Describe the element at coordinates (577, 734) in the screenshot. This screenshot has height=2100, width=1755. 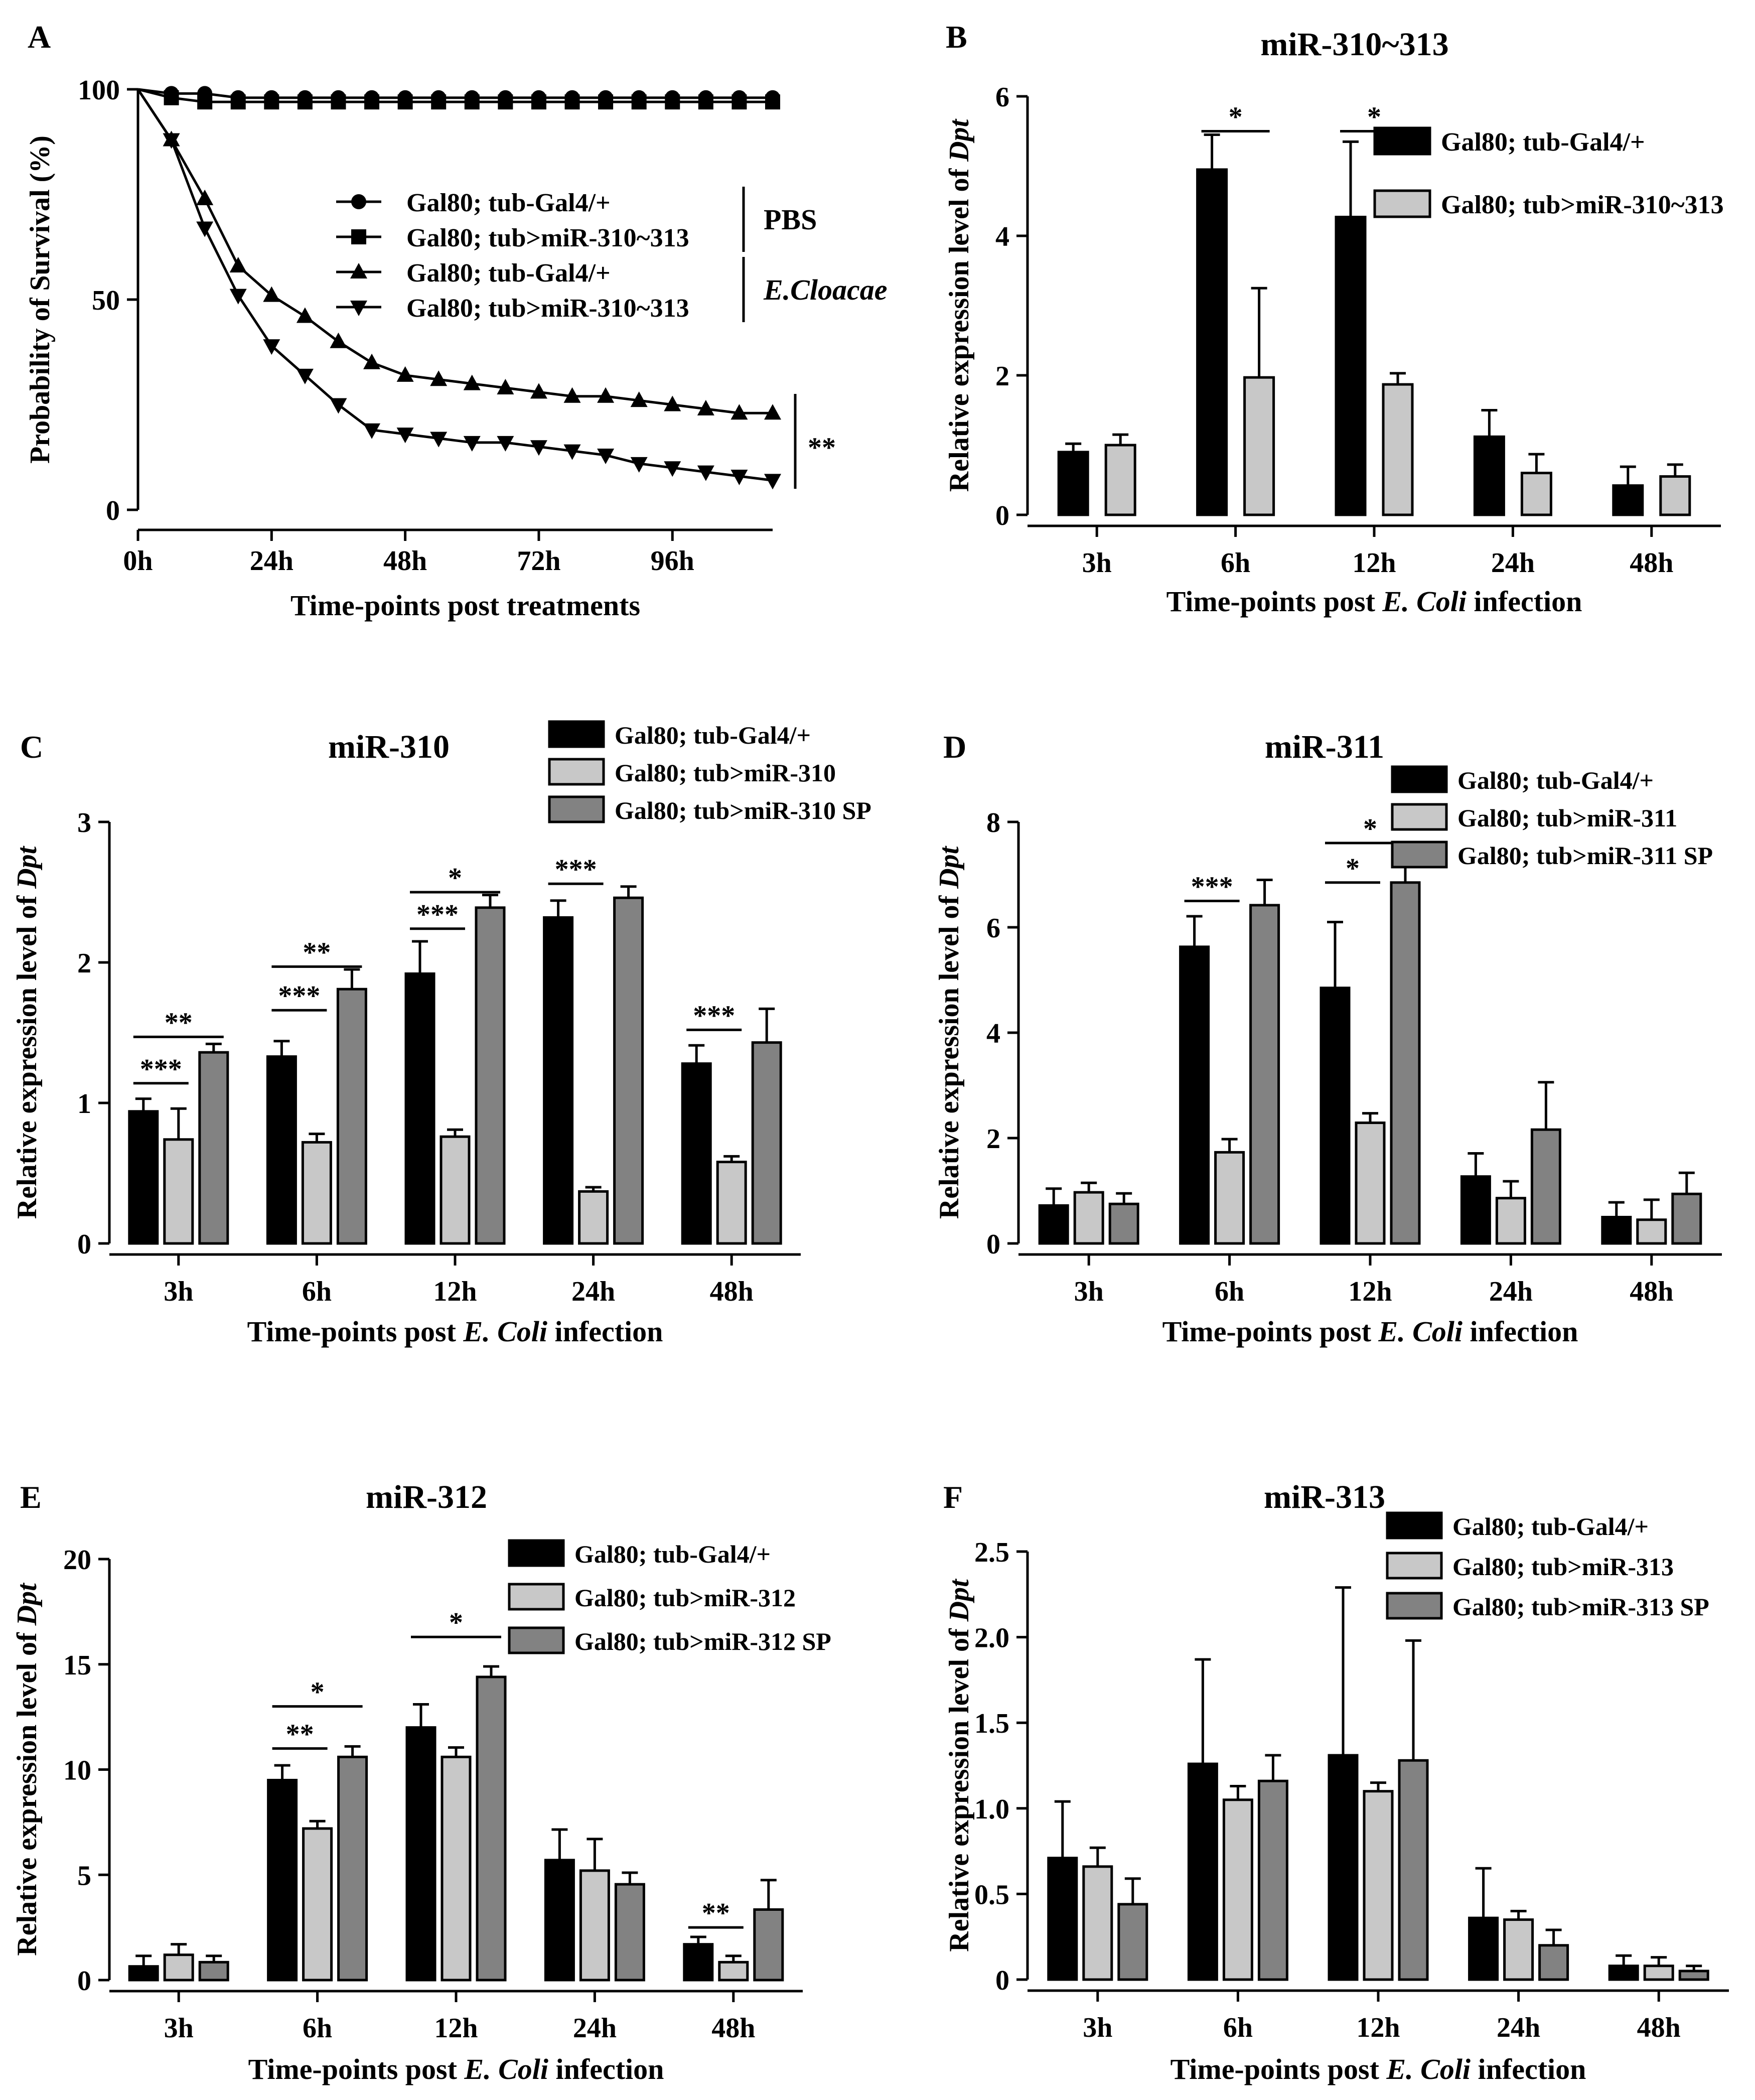
I see `legend-swatch-c` at that location.